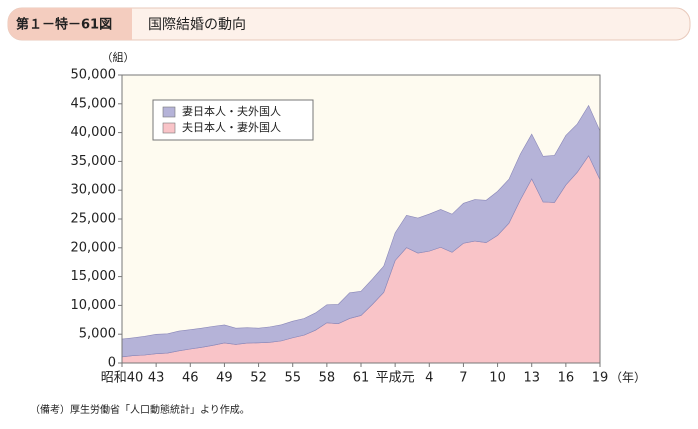  I want to click on y-tick-label: 15,000, so click(94, 276).